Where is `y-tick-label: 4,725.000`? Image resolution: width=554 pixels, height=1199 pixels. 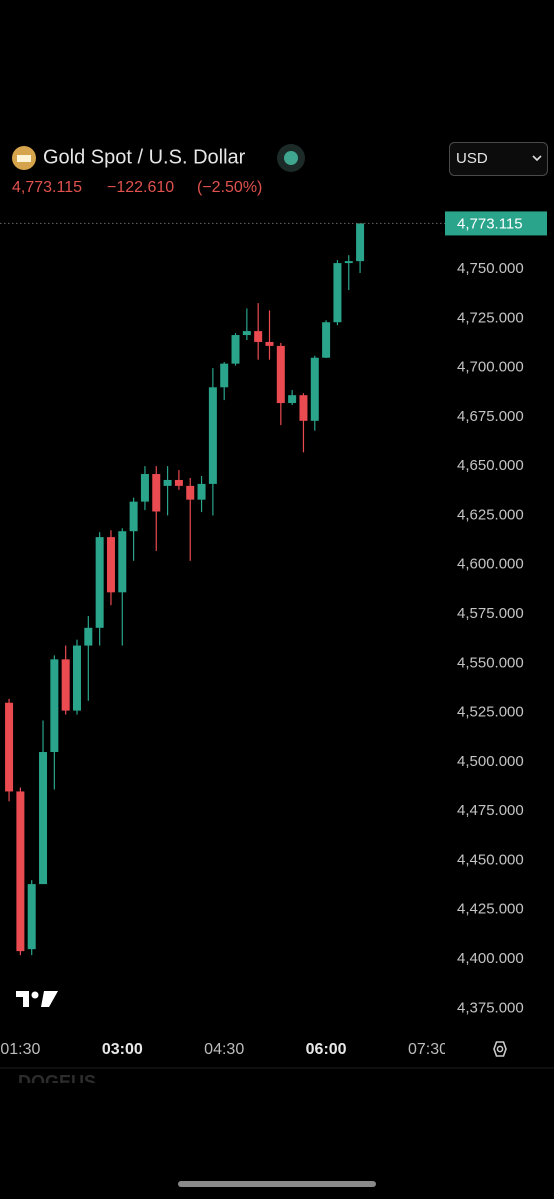
y-tick-label: 4,725.000 is located at coordinates (490, 317).